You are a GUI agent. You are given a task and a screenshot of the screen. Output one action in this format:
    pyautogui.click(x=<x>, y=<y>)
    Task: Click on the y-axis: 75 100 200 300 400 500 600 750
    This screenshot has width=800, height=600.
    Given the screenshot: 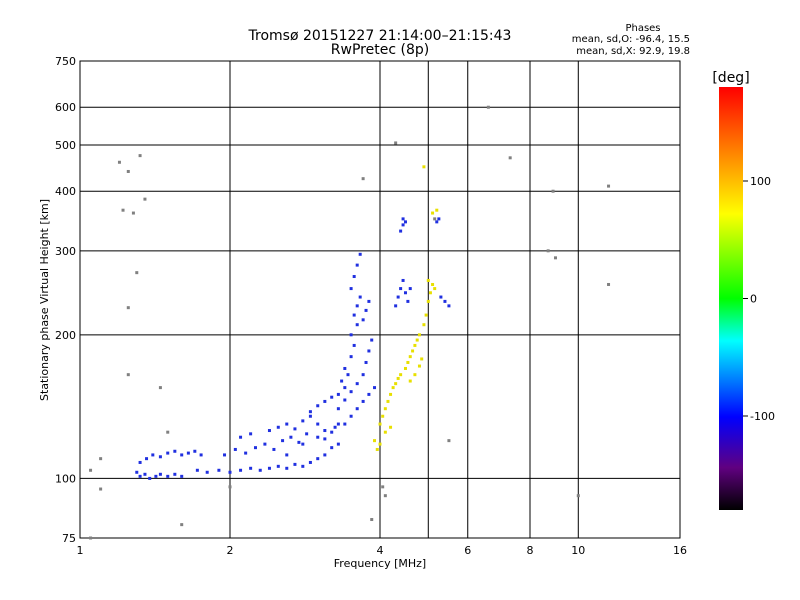 What is the action you would take?
    pyautogui.click(x=65, y=300)
    